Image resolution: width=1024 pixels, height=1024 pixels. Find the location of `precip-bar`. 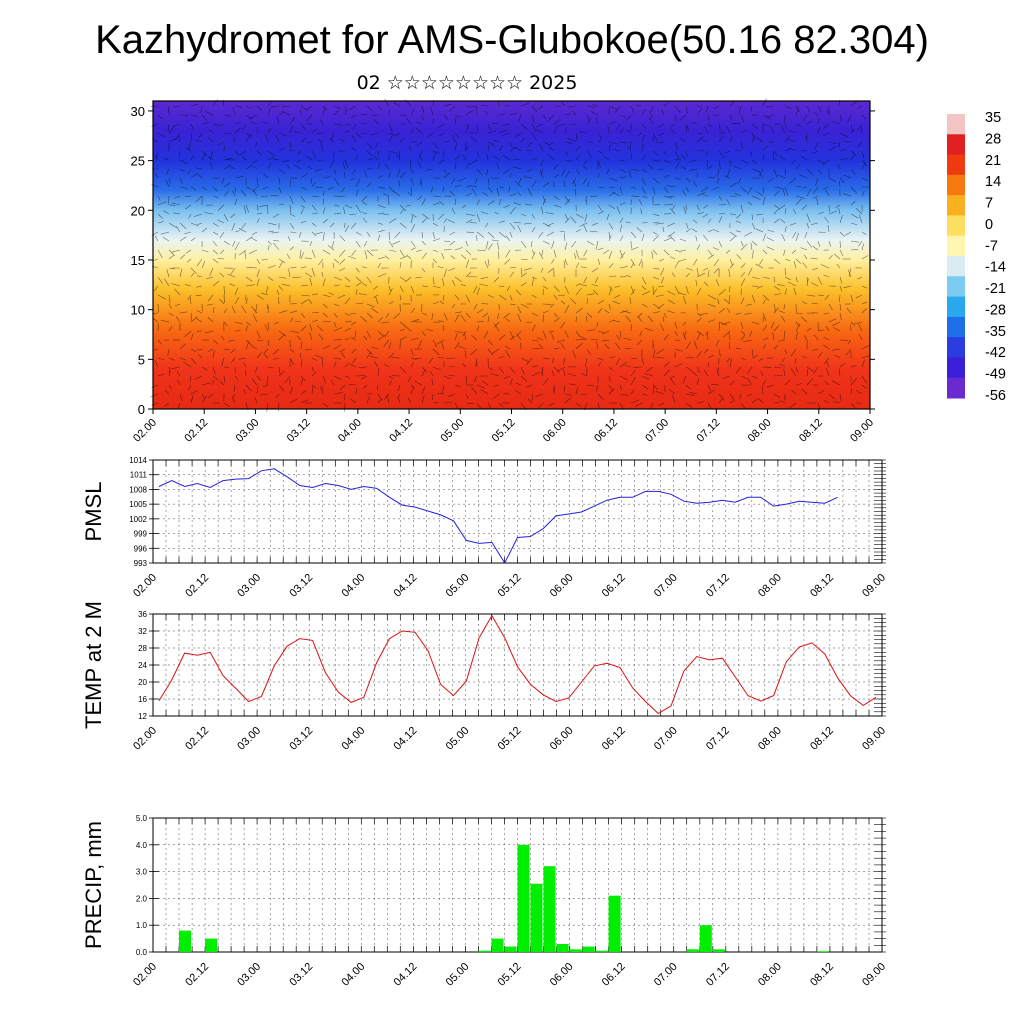

precip-bar is located at coordinates (705, 938).